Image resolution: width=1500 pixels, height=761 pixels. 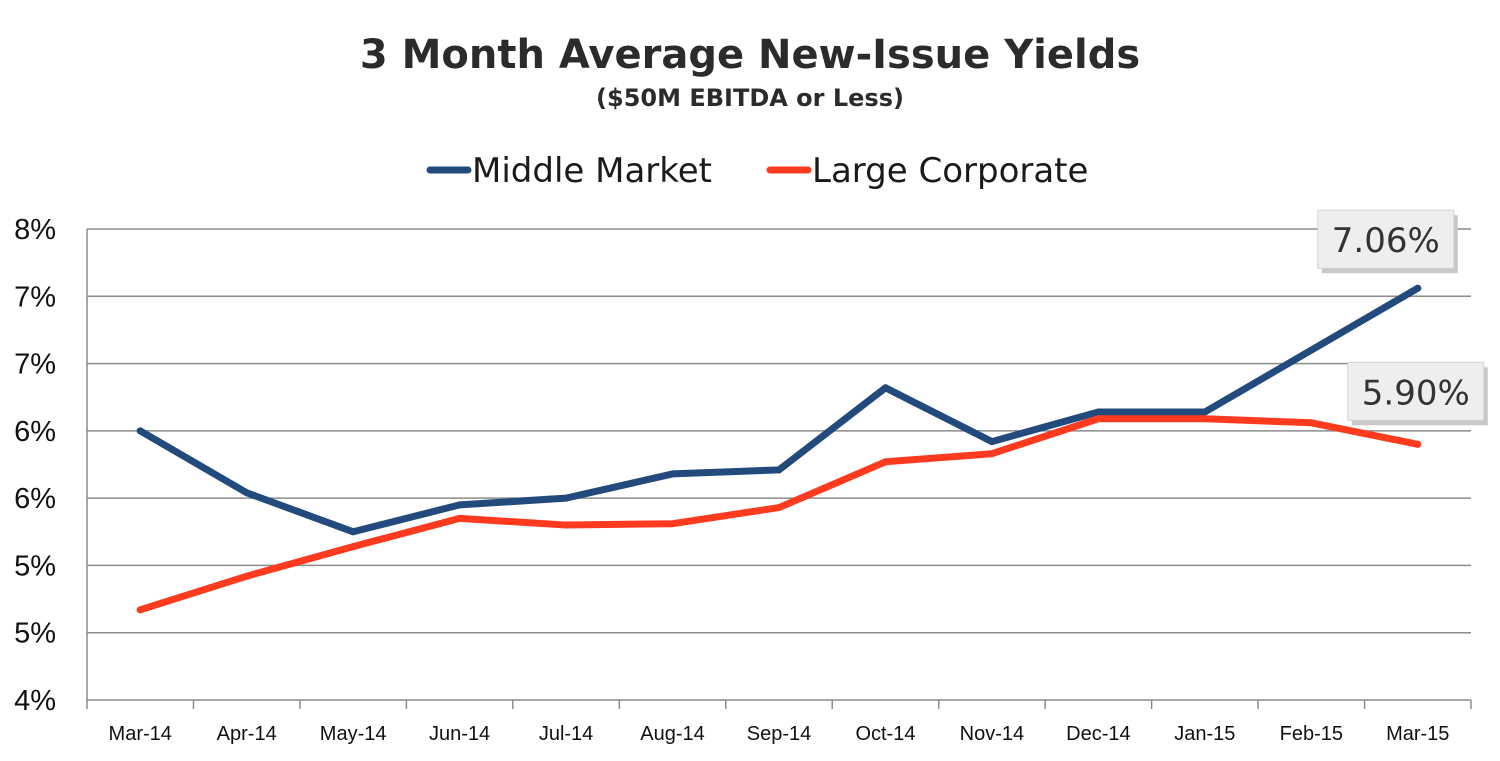 I want to click on callout-label-middle-market: 7.06%, so click(x=1386, y=241).